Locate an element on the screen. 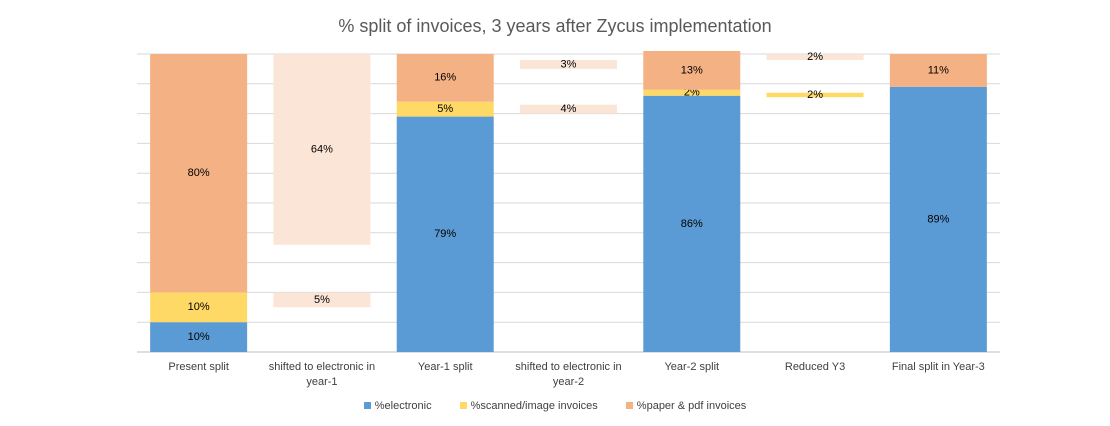 Image resolution: width=1110 pixels, height=426 pixels. x-tick-label: Year-1 split is located at coordinates (445, 367).